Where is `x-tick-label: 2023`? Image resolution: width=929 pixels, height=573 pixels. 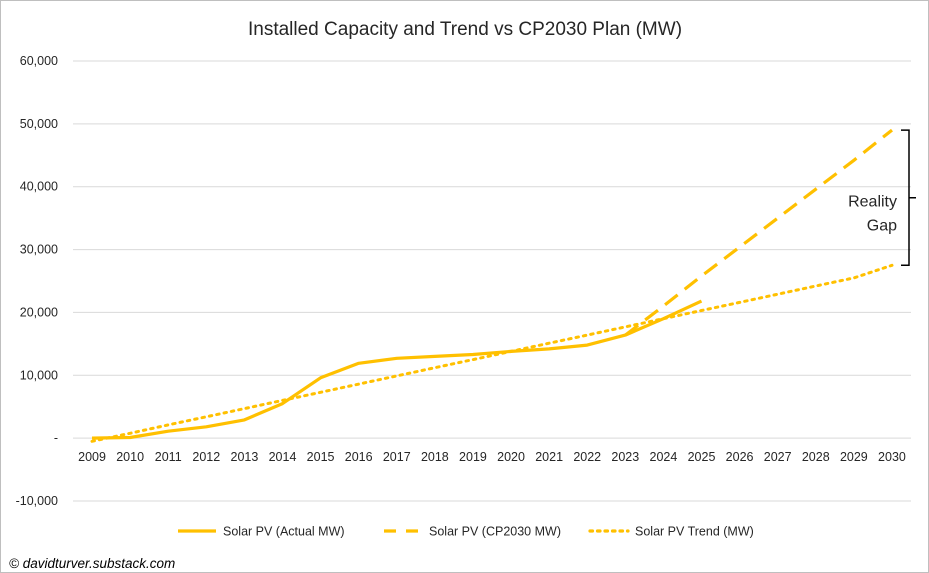
x-tick-label: 2023 is located at coordinates (625, 457).